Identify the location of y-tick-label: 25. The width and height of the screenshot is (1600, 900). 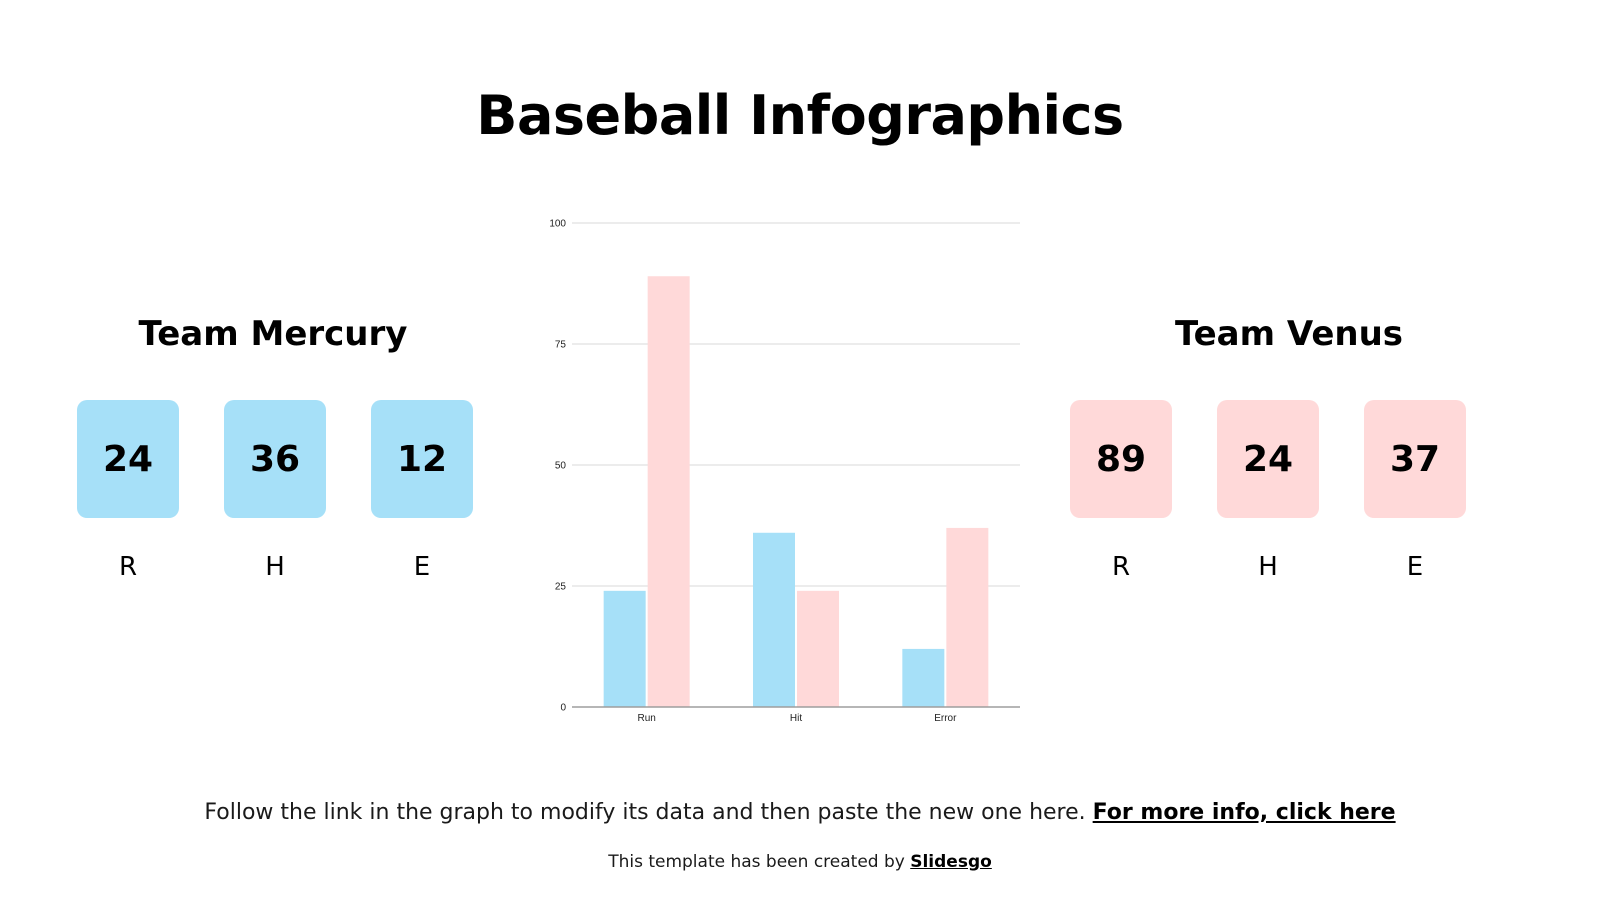
(561, 587).